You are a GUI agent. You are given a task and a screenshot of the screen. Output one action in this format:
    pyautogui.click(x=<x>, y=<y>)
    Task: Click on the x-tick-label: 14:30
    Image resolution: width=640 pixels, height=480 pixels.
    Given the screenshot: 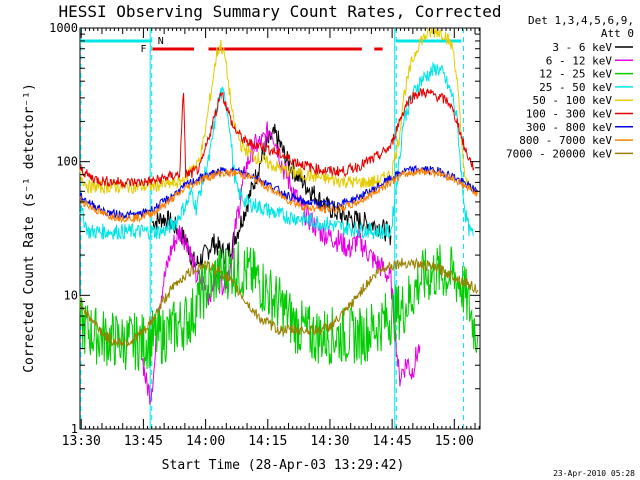 What is the action you would take?
    pyautogui.click(x=329, y=441)
    